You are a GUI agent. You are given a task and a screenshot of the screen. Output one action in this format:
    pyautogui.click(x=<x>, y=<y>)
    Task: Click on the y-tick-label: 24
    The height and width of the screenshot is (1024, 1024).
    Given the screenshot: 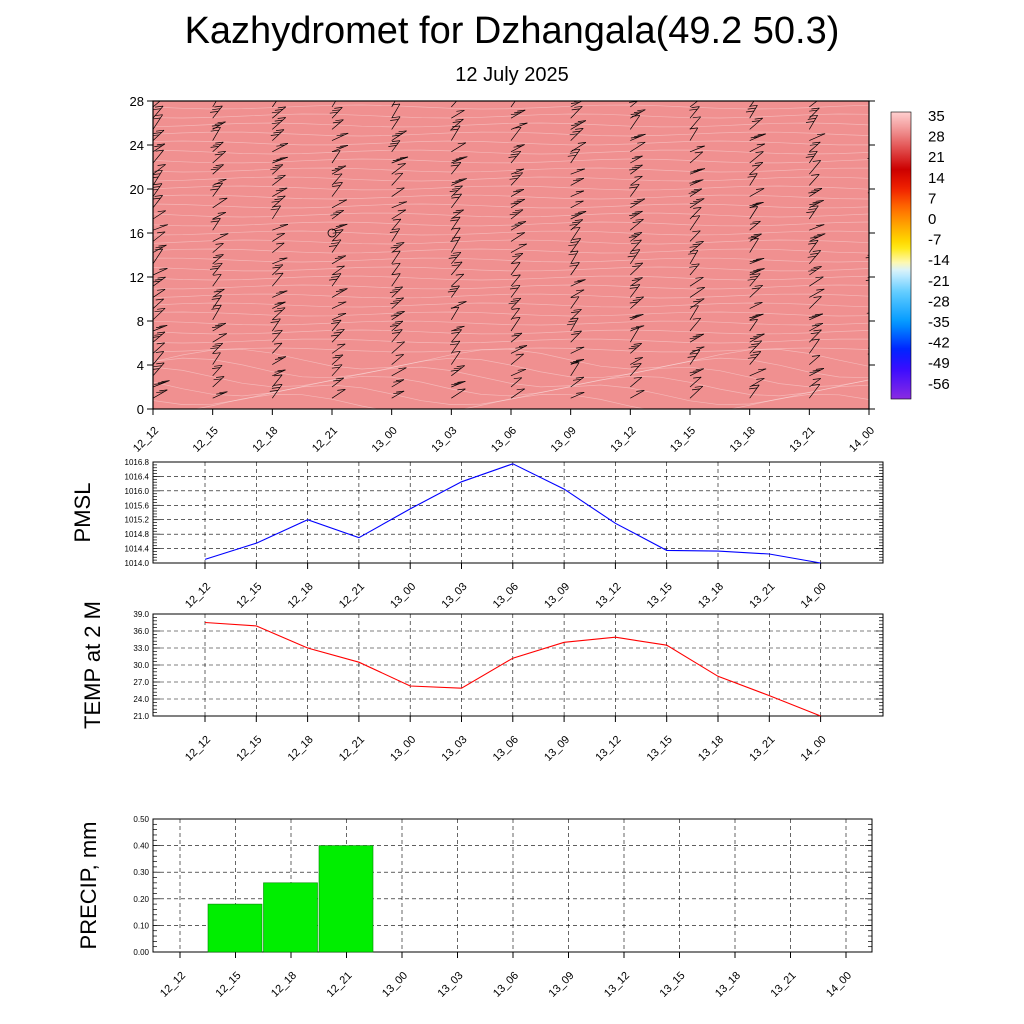 What is the action you would take?
    pyautogui.click(x=137, y=145)
    